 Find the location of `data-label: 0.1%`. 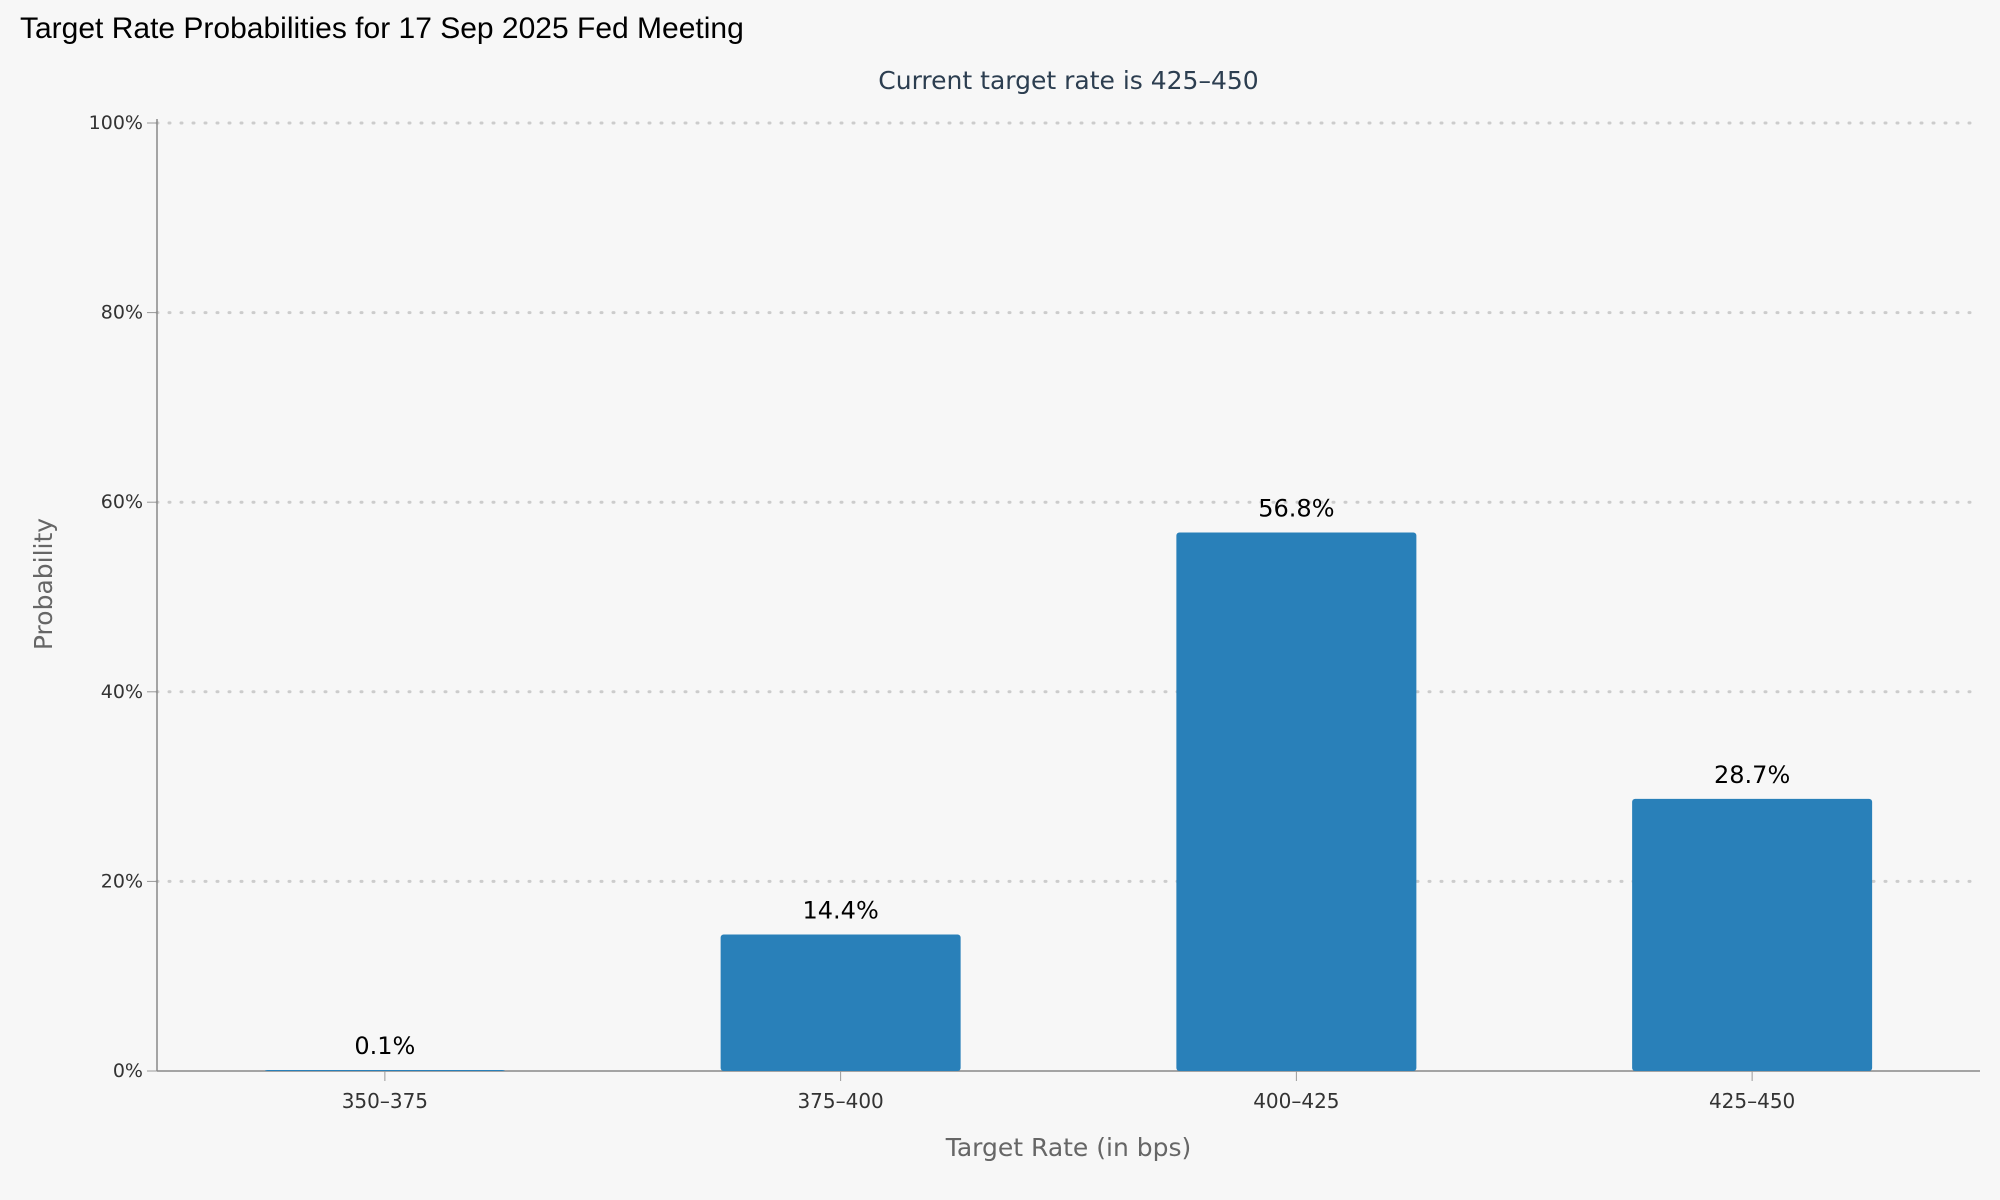

data-label: 0.1% is located at coordinates (384, 1046).